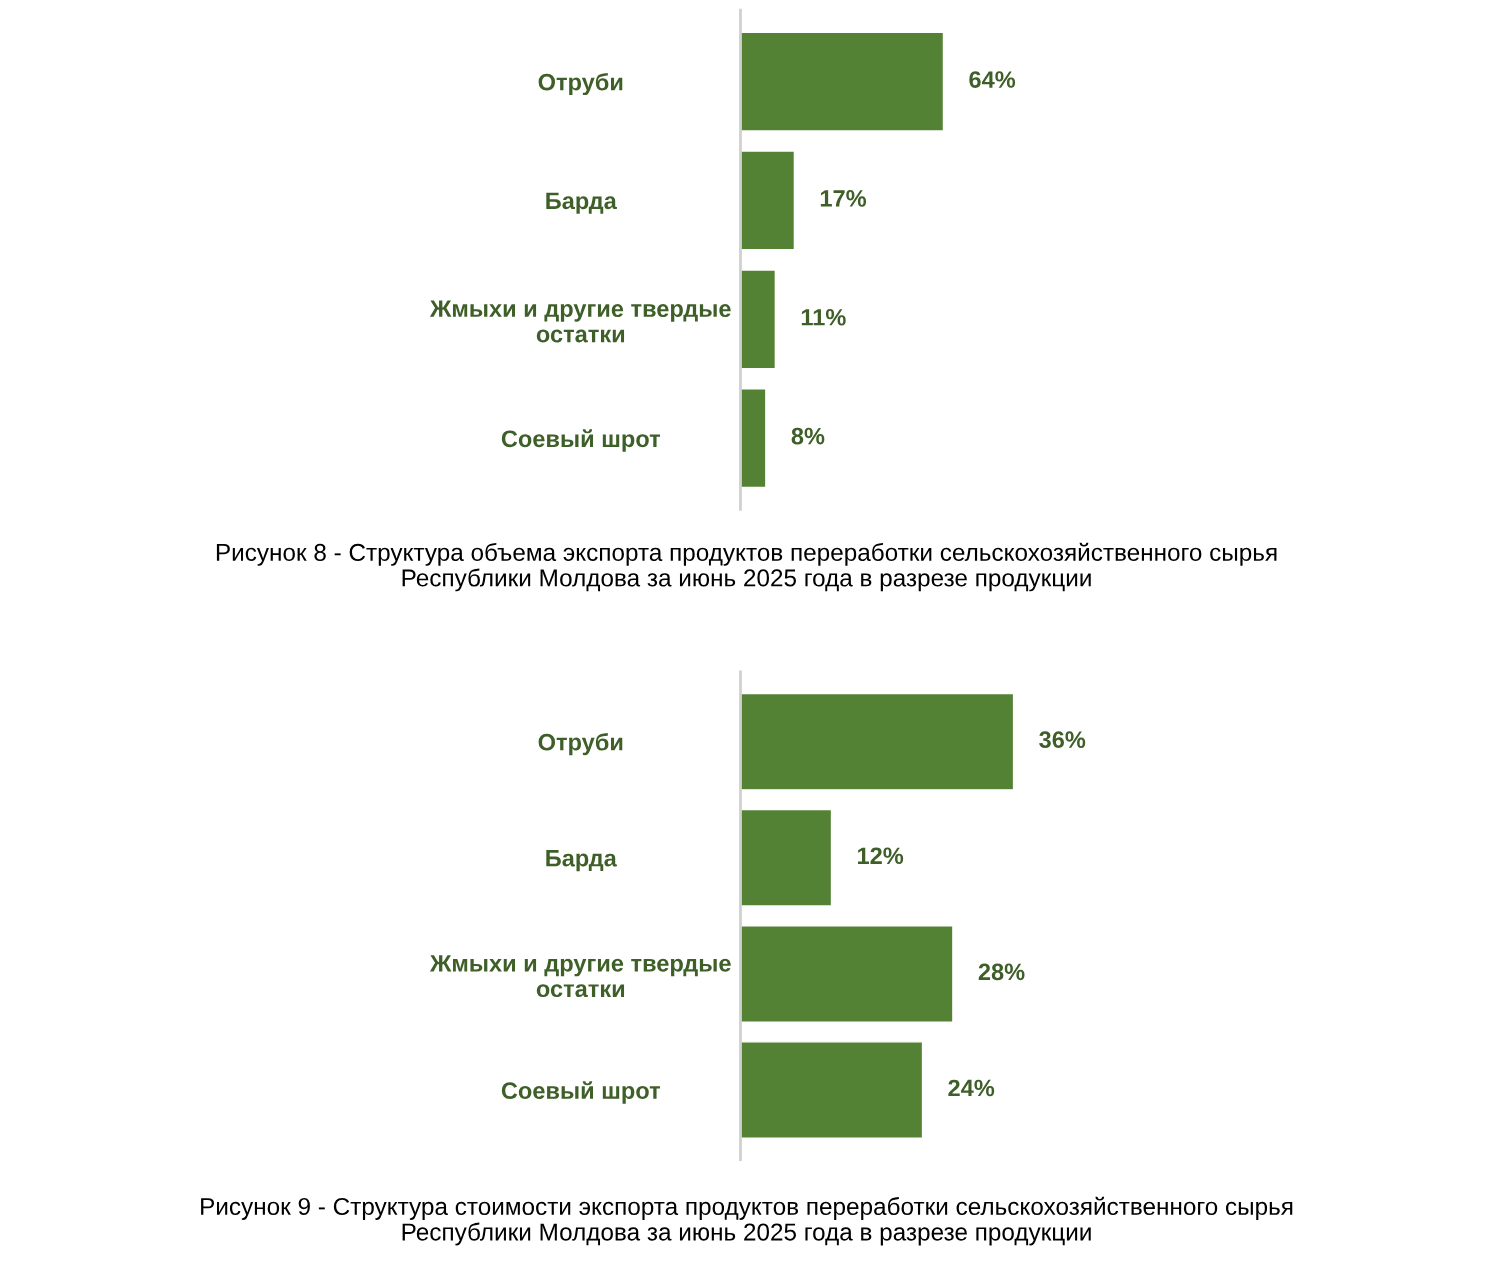 The height and width of the screenshot is (1280, 1502). What do you see at coordinates (971, 1088) in the screenshot?
I see `data-label: 24%` at bounding box center [971, 1088].